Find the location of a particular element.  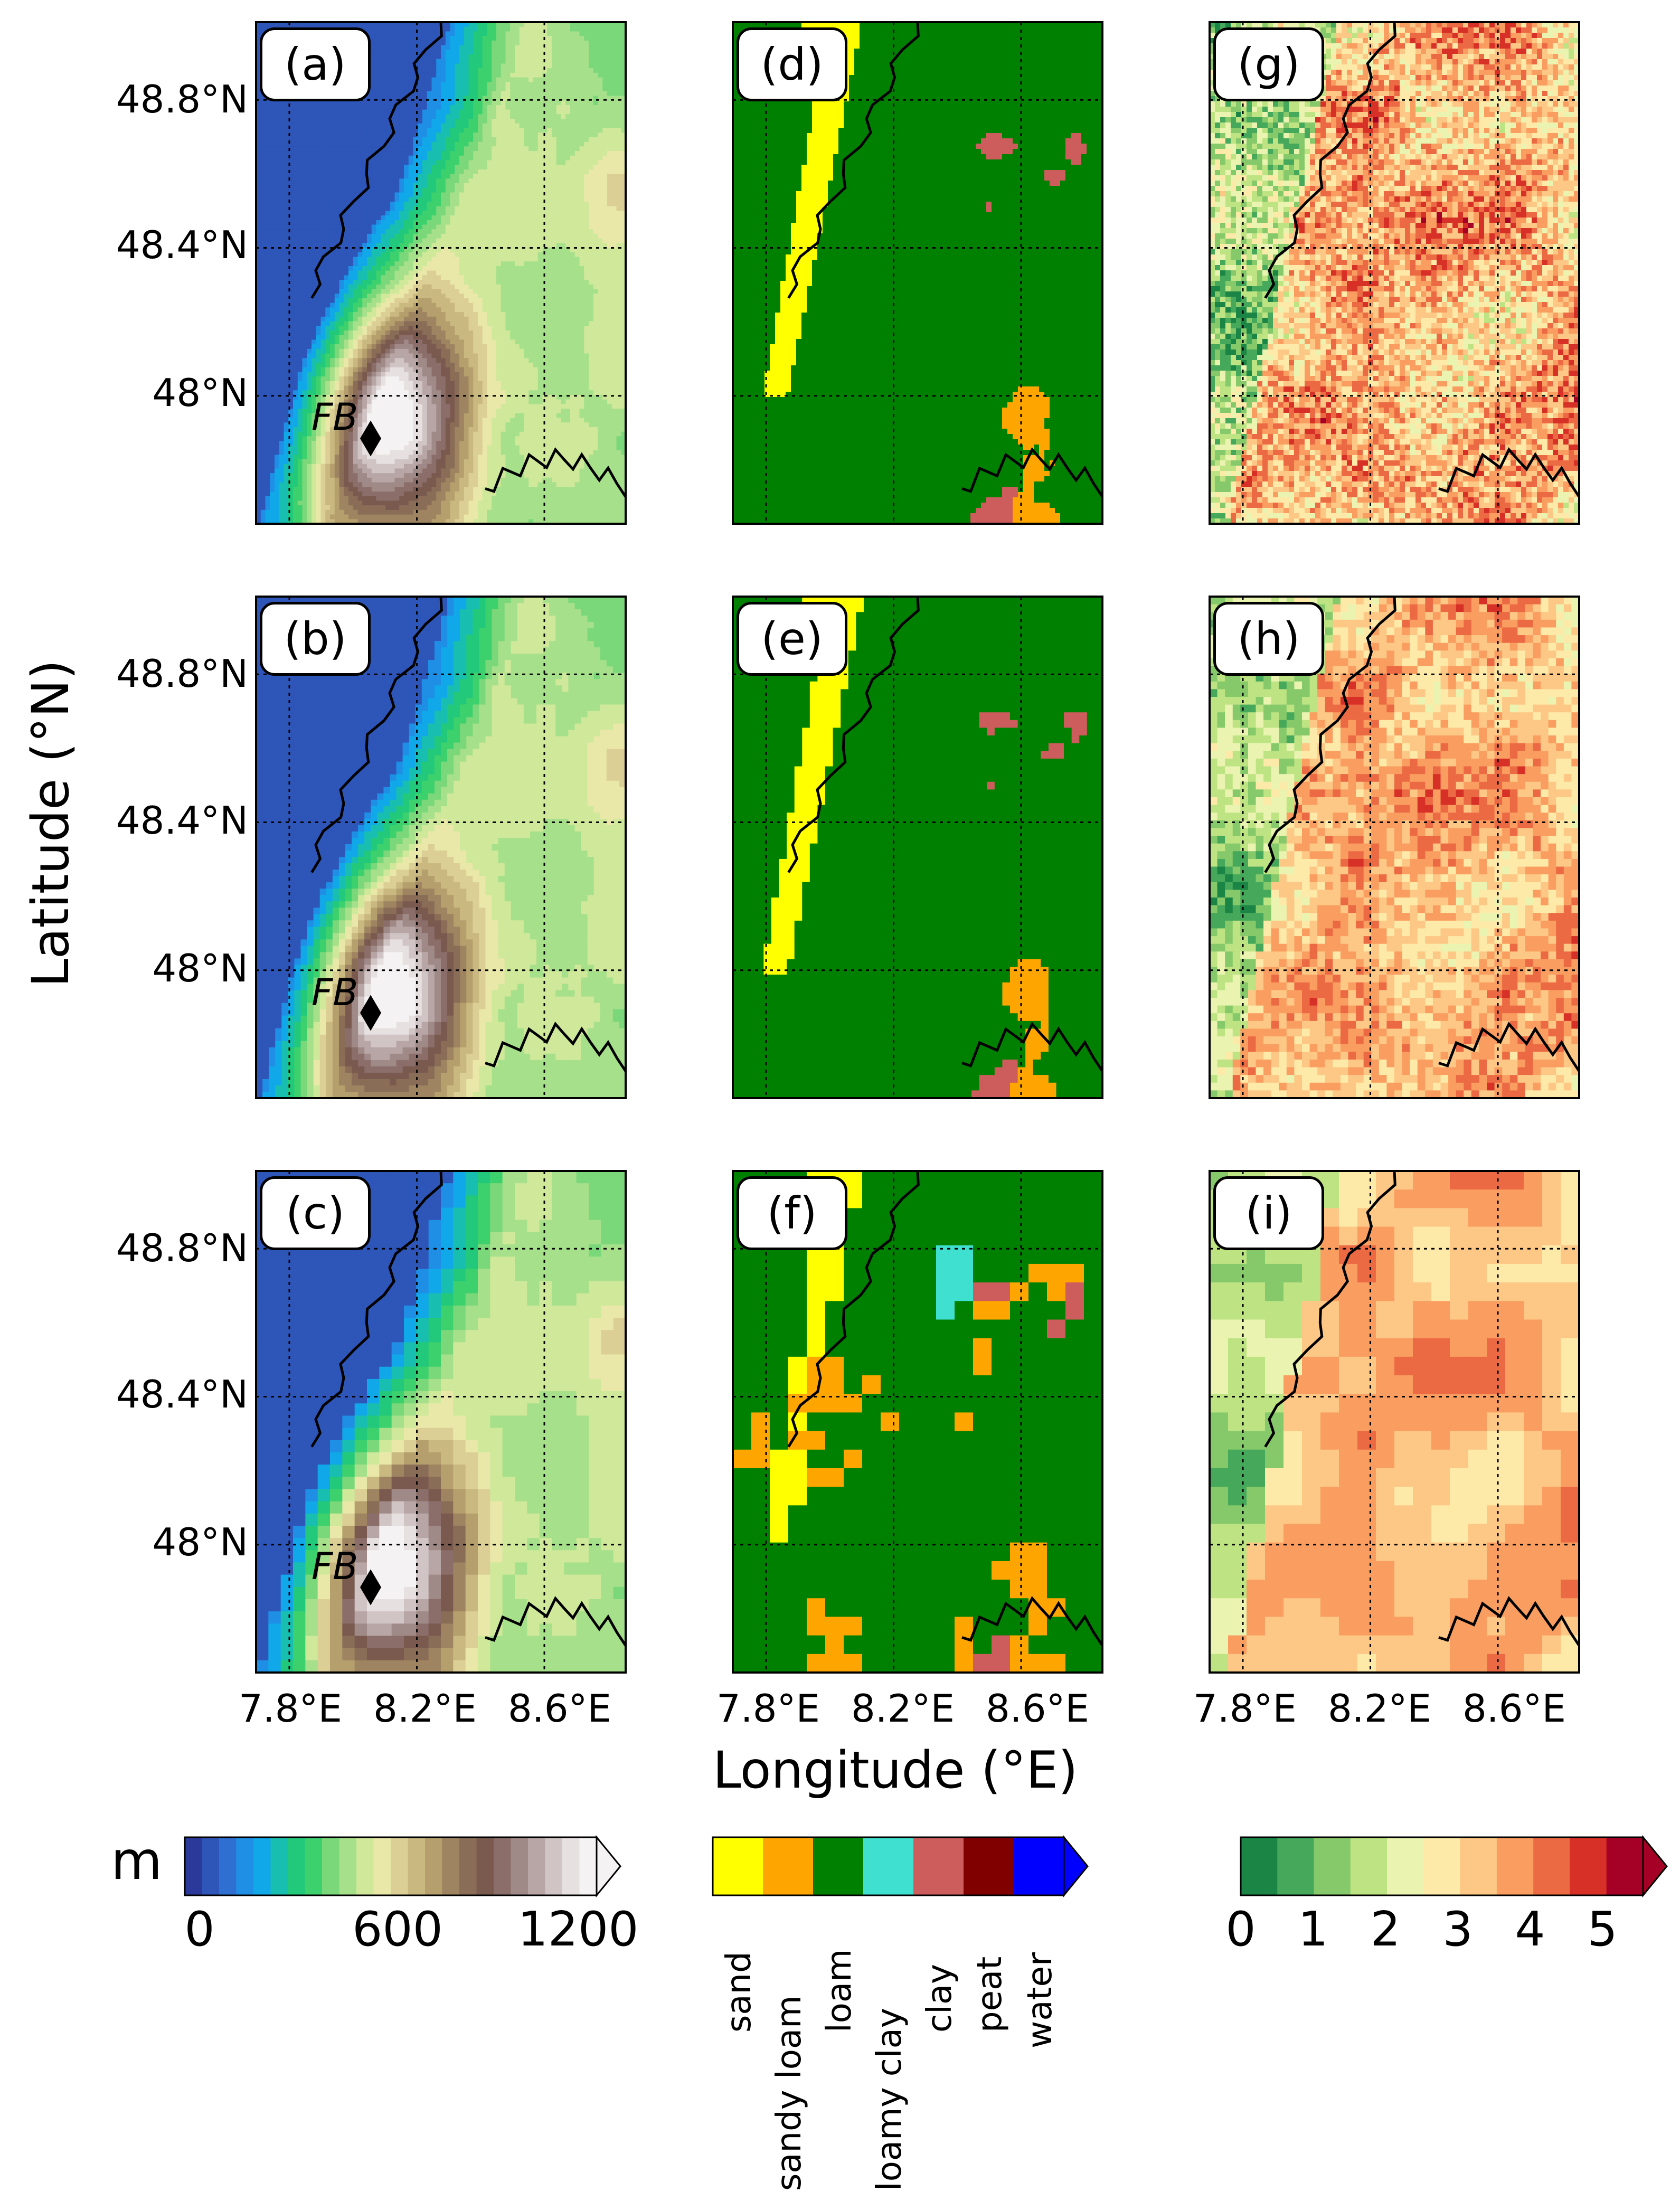

soil-colorbar is located at coordinates (900, 1866).